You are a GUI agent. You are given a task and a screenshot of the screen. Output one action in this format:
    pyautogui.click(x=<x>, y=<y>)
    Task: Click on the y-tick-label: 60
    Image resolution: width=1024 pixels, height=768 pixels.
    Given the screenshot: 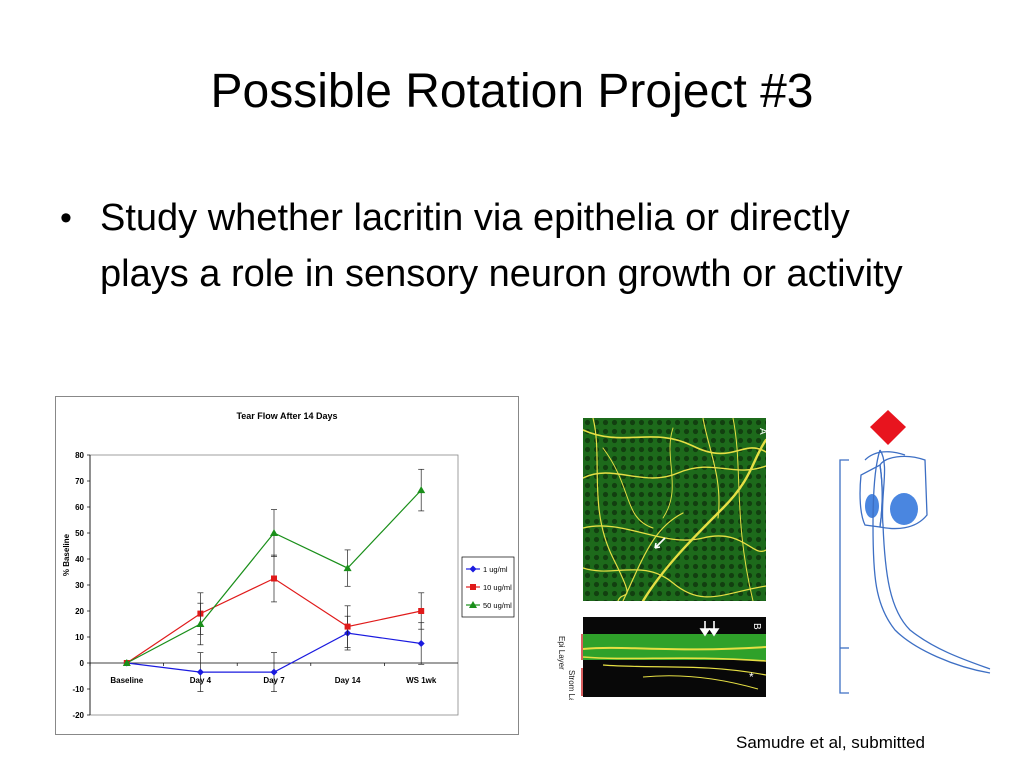 What is the action you would take?
    pyautogui.click(x=79, y=507)
    